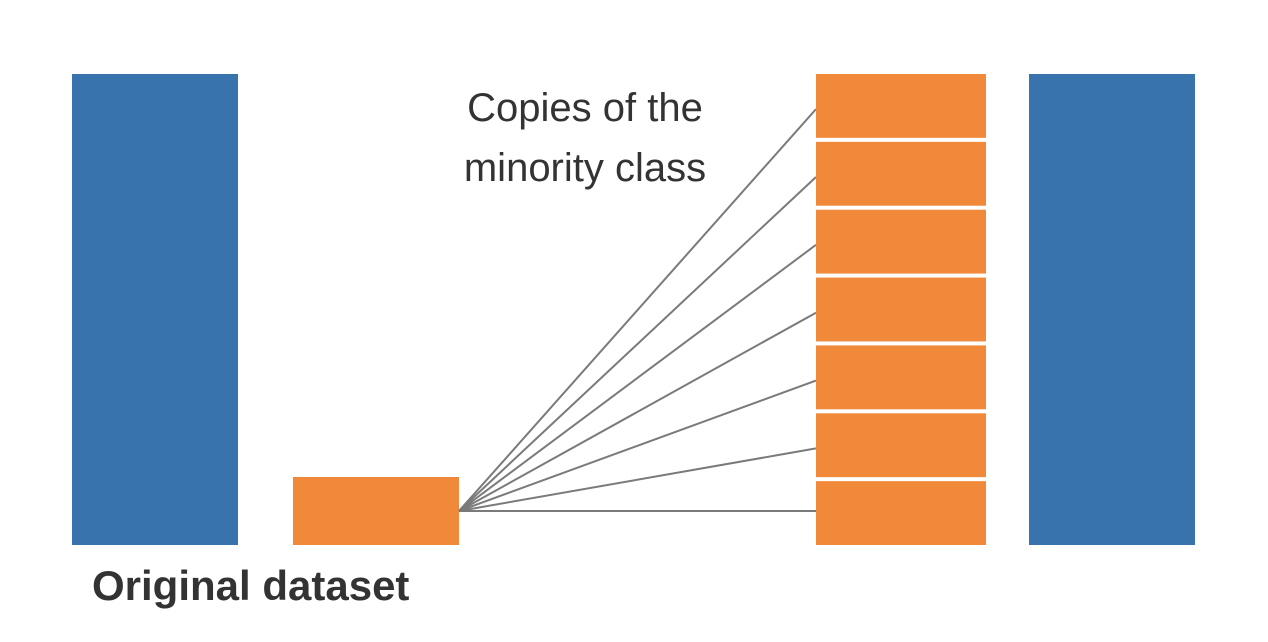 This screenshot has width=1268, height=642. What do you see at coordinates (251, 585) in the screenshot?
I see `original-dataset-caption: Original dataset` at bounding box center [251, 585].